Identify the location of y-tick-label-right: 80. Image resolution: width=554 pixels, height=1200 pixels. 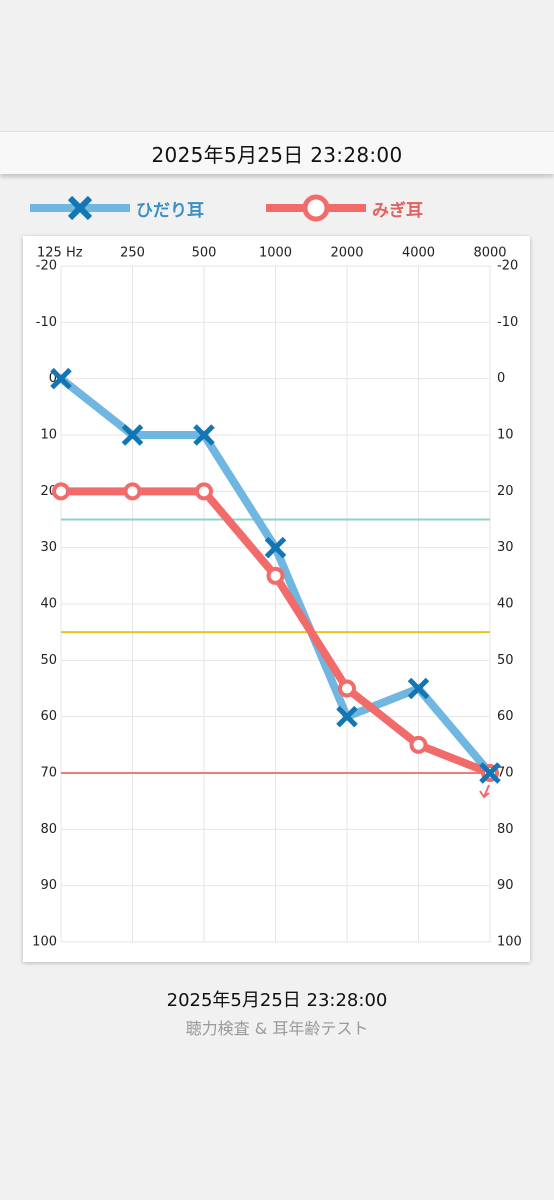
(505, 829).